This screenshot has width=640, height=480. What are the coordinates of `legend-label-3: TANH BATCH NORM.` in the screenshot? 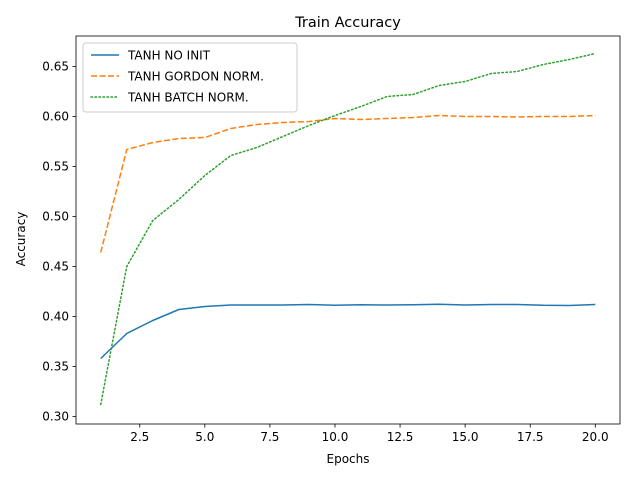 It's located at (188, 97).